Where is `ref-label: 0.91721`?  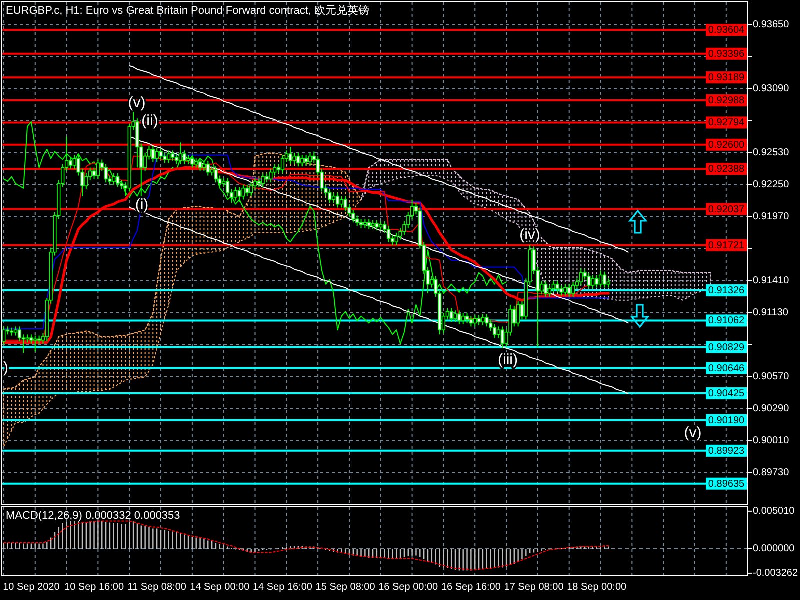
ref-label: 0.91721 is located at coordinates (726, 245).